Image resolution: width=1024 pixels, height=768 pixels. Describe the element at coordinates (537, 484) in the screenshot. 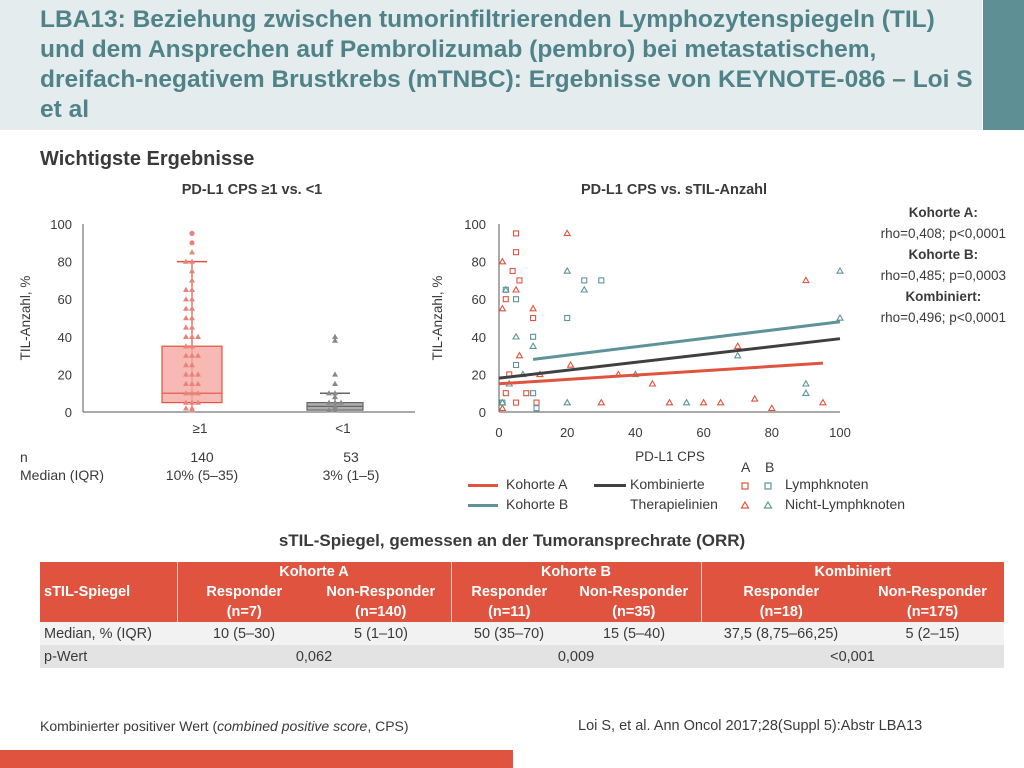

I see `legend-label-cohort-a: Kohorte A` at that location.